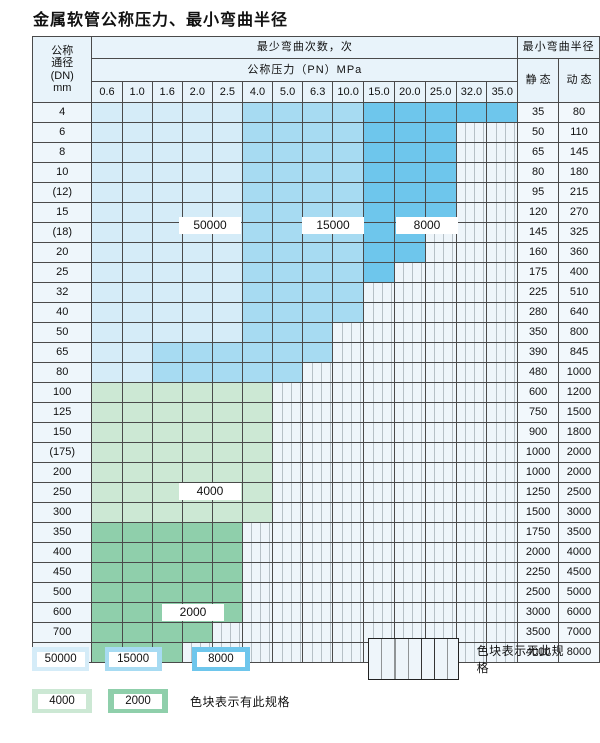 The width and height of the screenshot is (600, 743). I want to click on page-title: 金属软管公称压力、最小弯曲半径, so click(161, 19).